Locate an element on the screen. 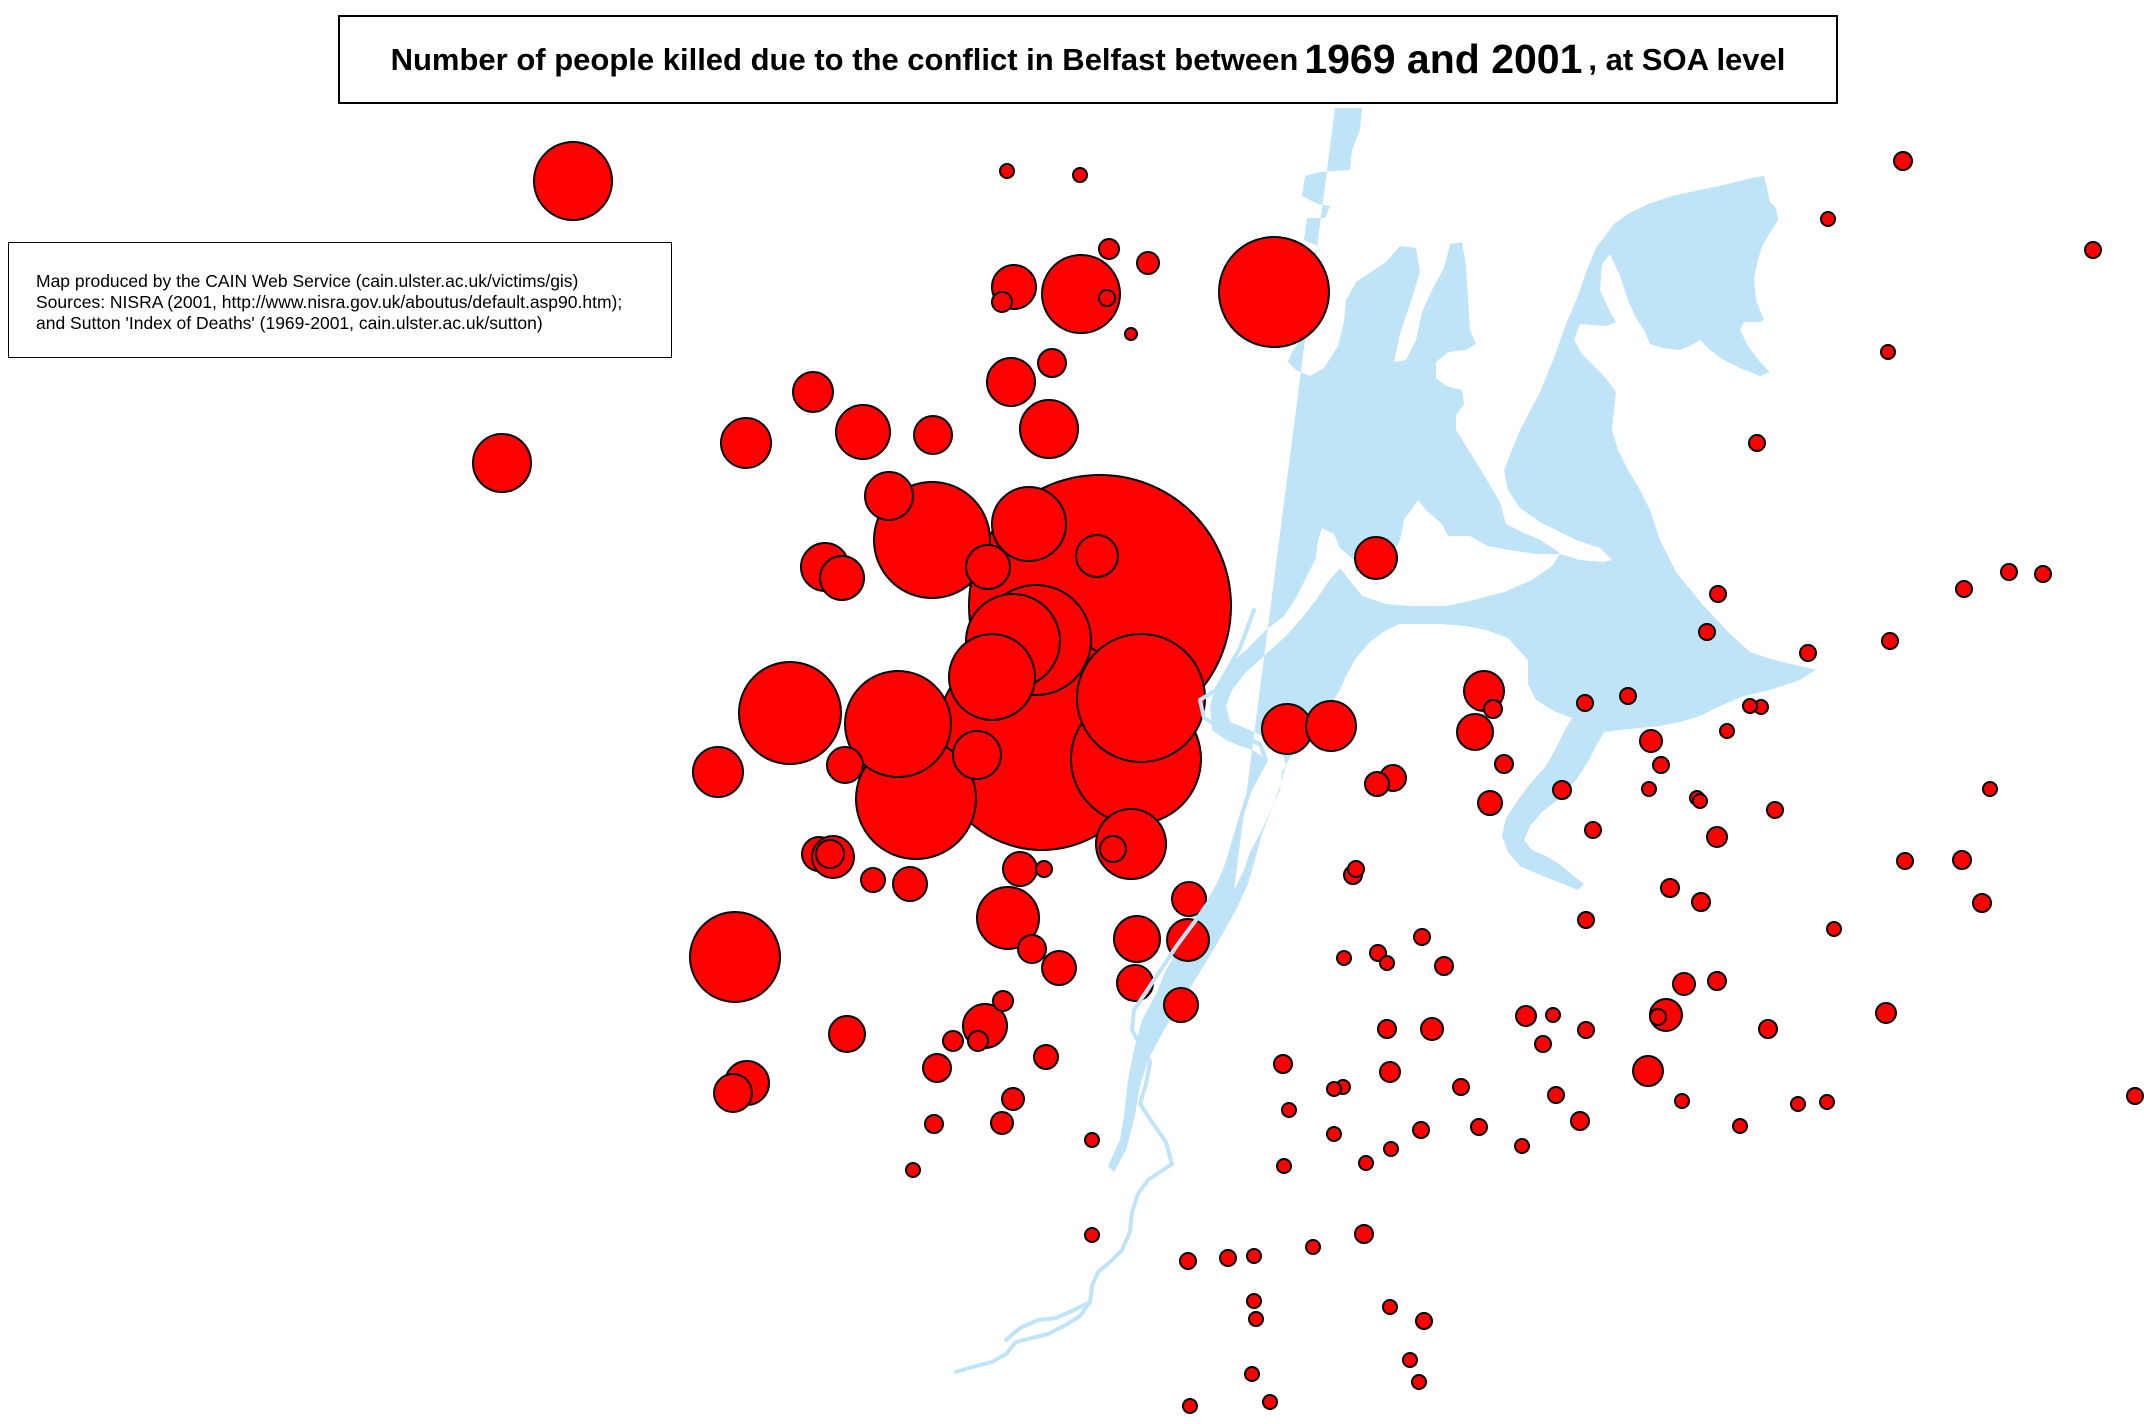  map-title-part3: , at SOA level is located at coordinates (1687, 59).